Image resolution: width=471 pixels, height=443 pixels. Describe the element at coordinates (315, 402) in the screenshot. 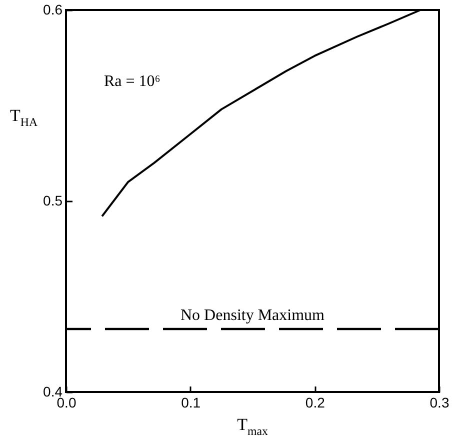

I see `x-tick-label: 0.2` at that location.